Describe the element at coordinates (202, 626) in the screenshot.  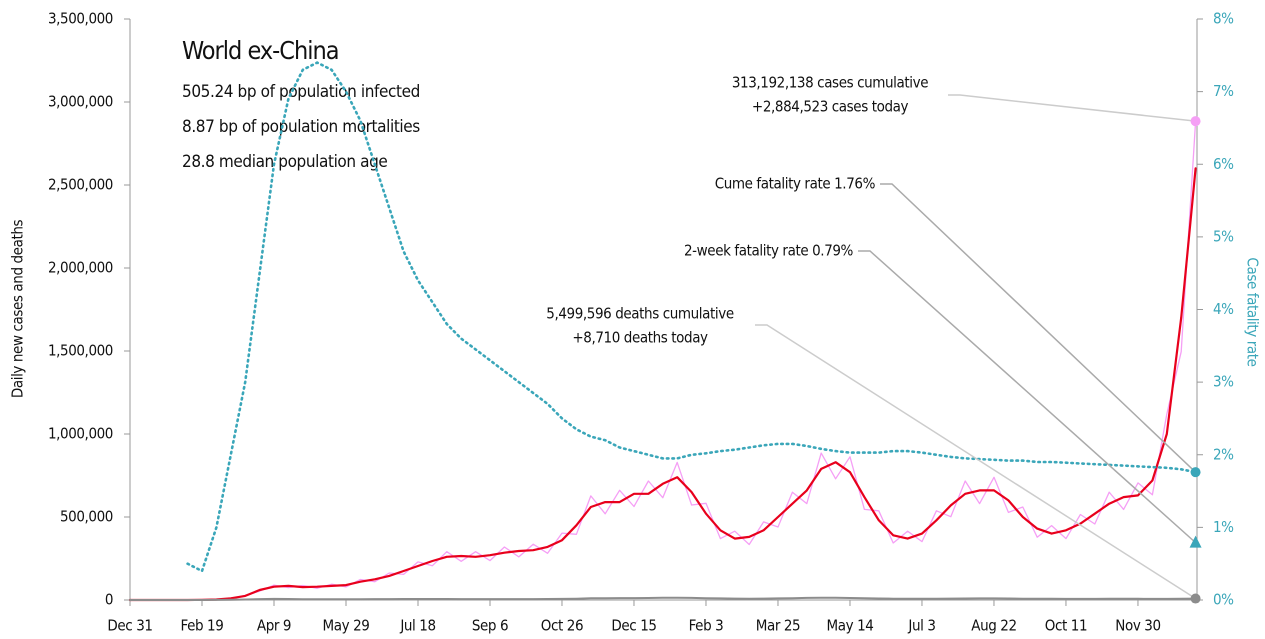
I see `x-tick-label: Feb 19` at that location.